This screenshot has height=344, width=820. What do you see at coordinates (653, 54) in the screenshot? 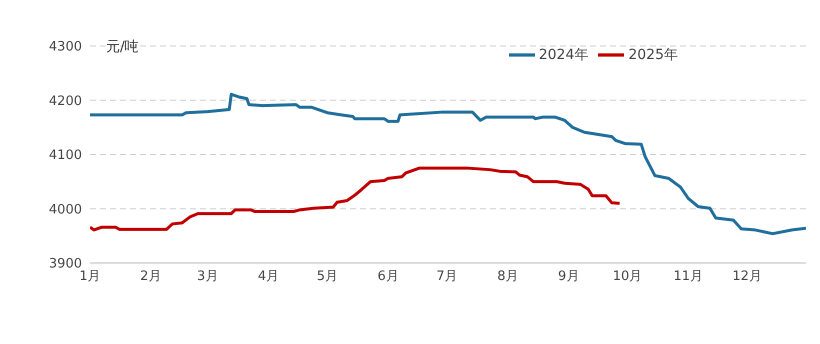
I see `legend-label: 2025年` at bounding box center [653, 54].